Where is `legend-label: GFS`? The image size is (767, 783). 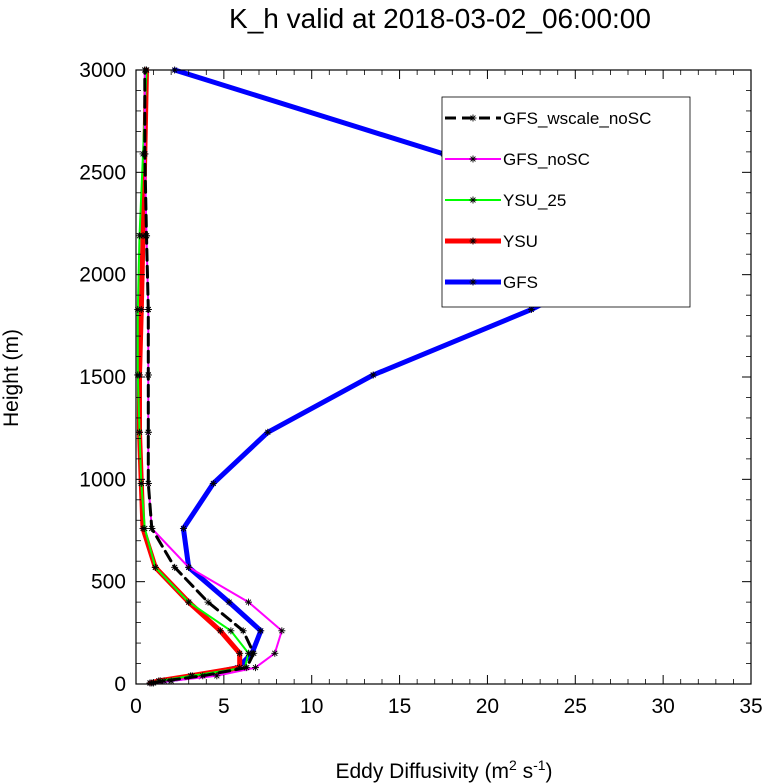 legend-label: GFS is located at coordinates (520, 282).